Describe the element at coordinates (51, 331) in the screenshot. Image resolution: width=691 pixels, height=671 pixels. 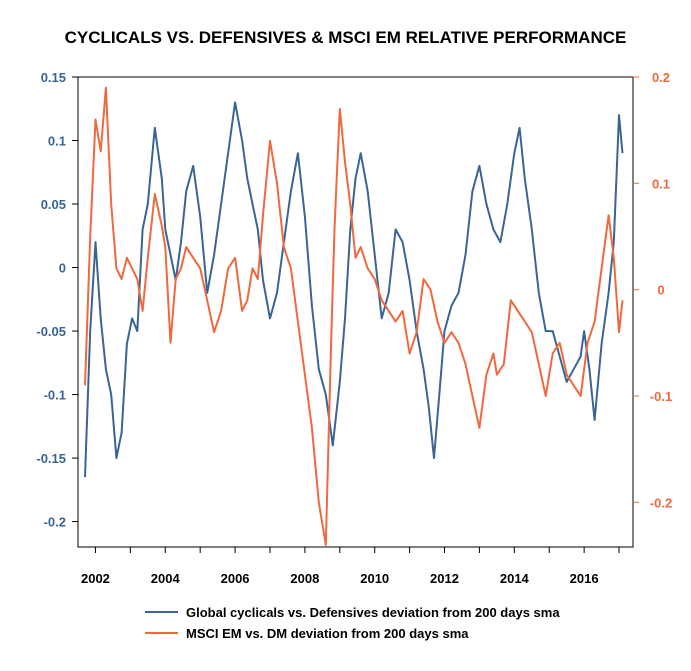
I see `left-tick-label: -0.05` at that location.